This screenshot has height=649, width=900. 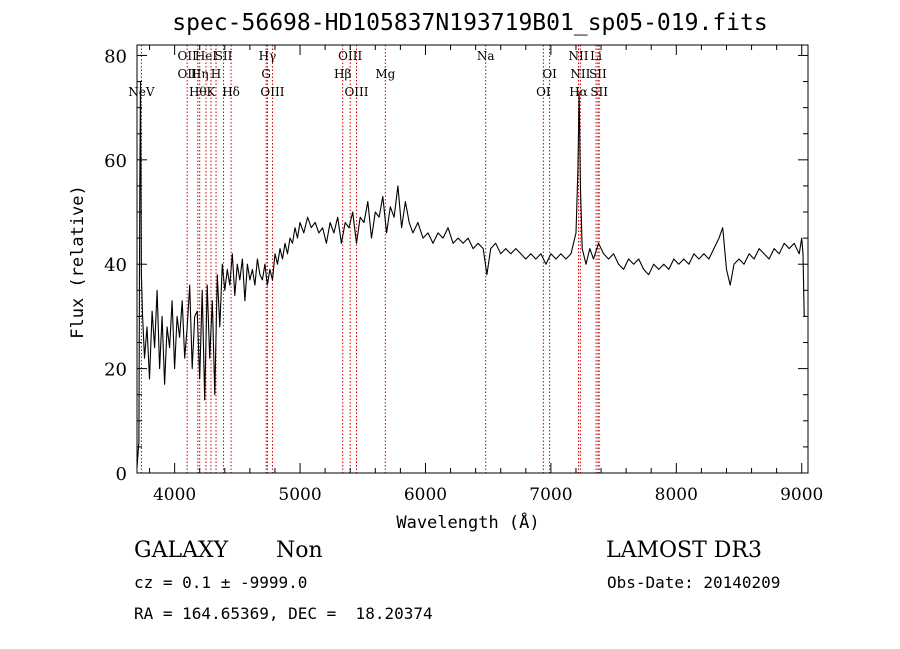 I want to click on footer-obs-date: Obs-Date: 20140209, so click(x=694, y=582).